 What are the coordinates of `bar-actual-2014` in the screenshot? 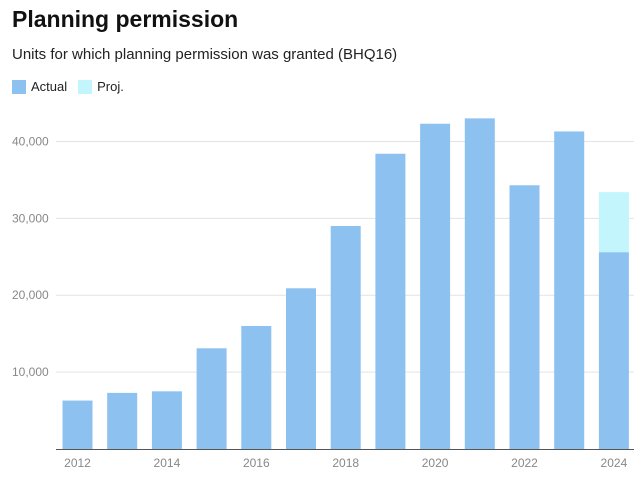 It's located at (166, 420).